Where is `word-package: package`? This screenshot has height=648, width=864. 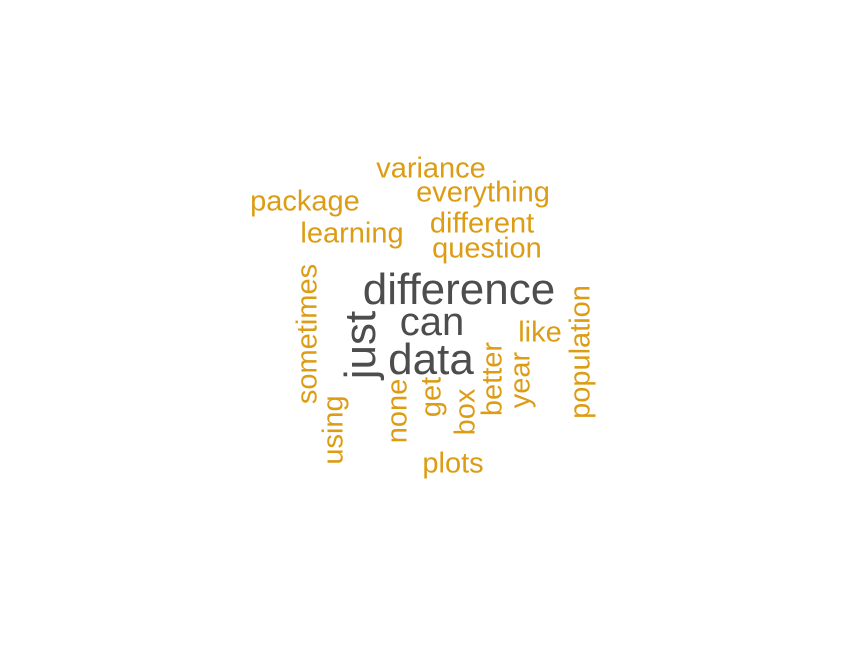 word-package: package is located at coordinates (305, 201).